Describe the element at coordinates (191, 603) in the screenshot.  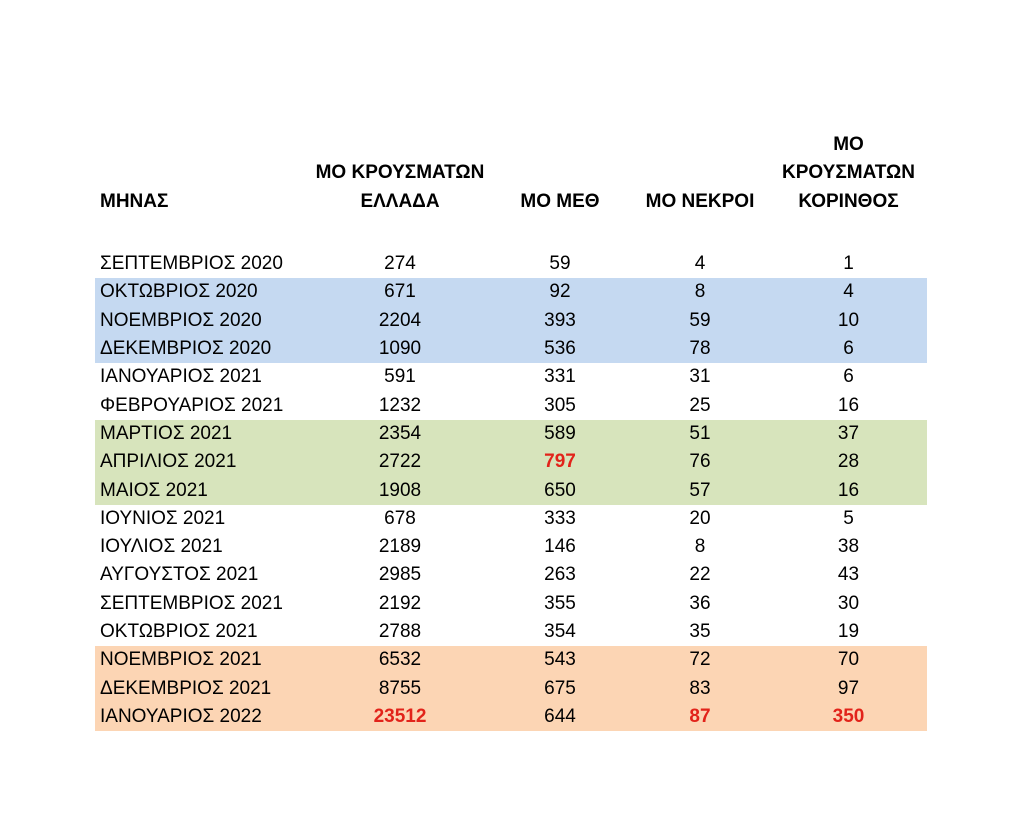
I see `month-cell: ΣΕΠΤΕΜΒΡΙΟΣ 2021` at that location.